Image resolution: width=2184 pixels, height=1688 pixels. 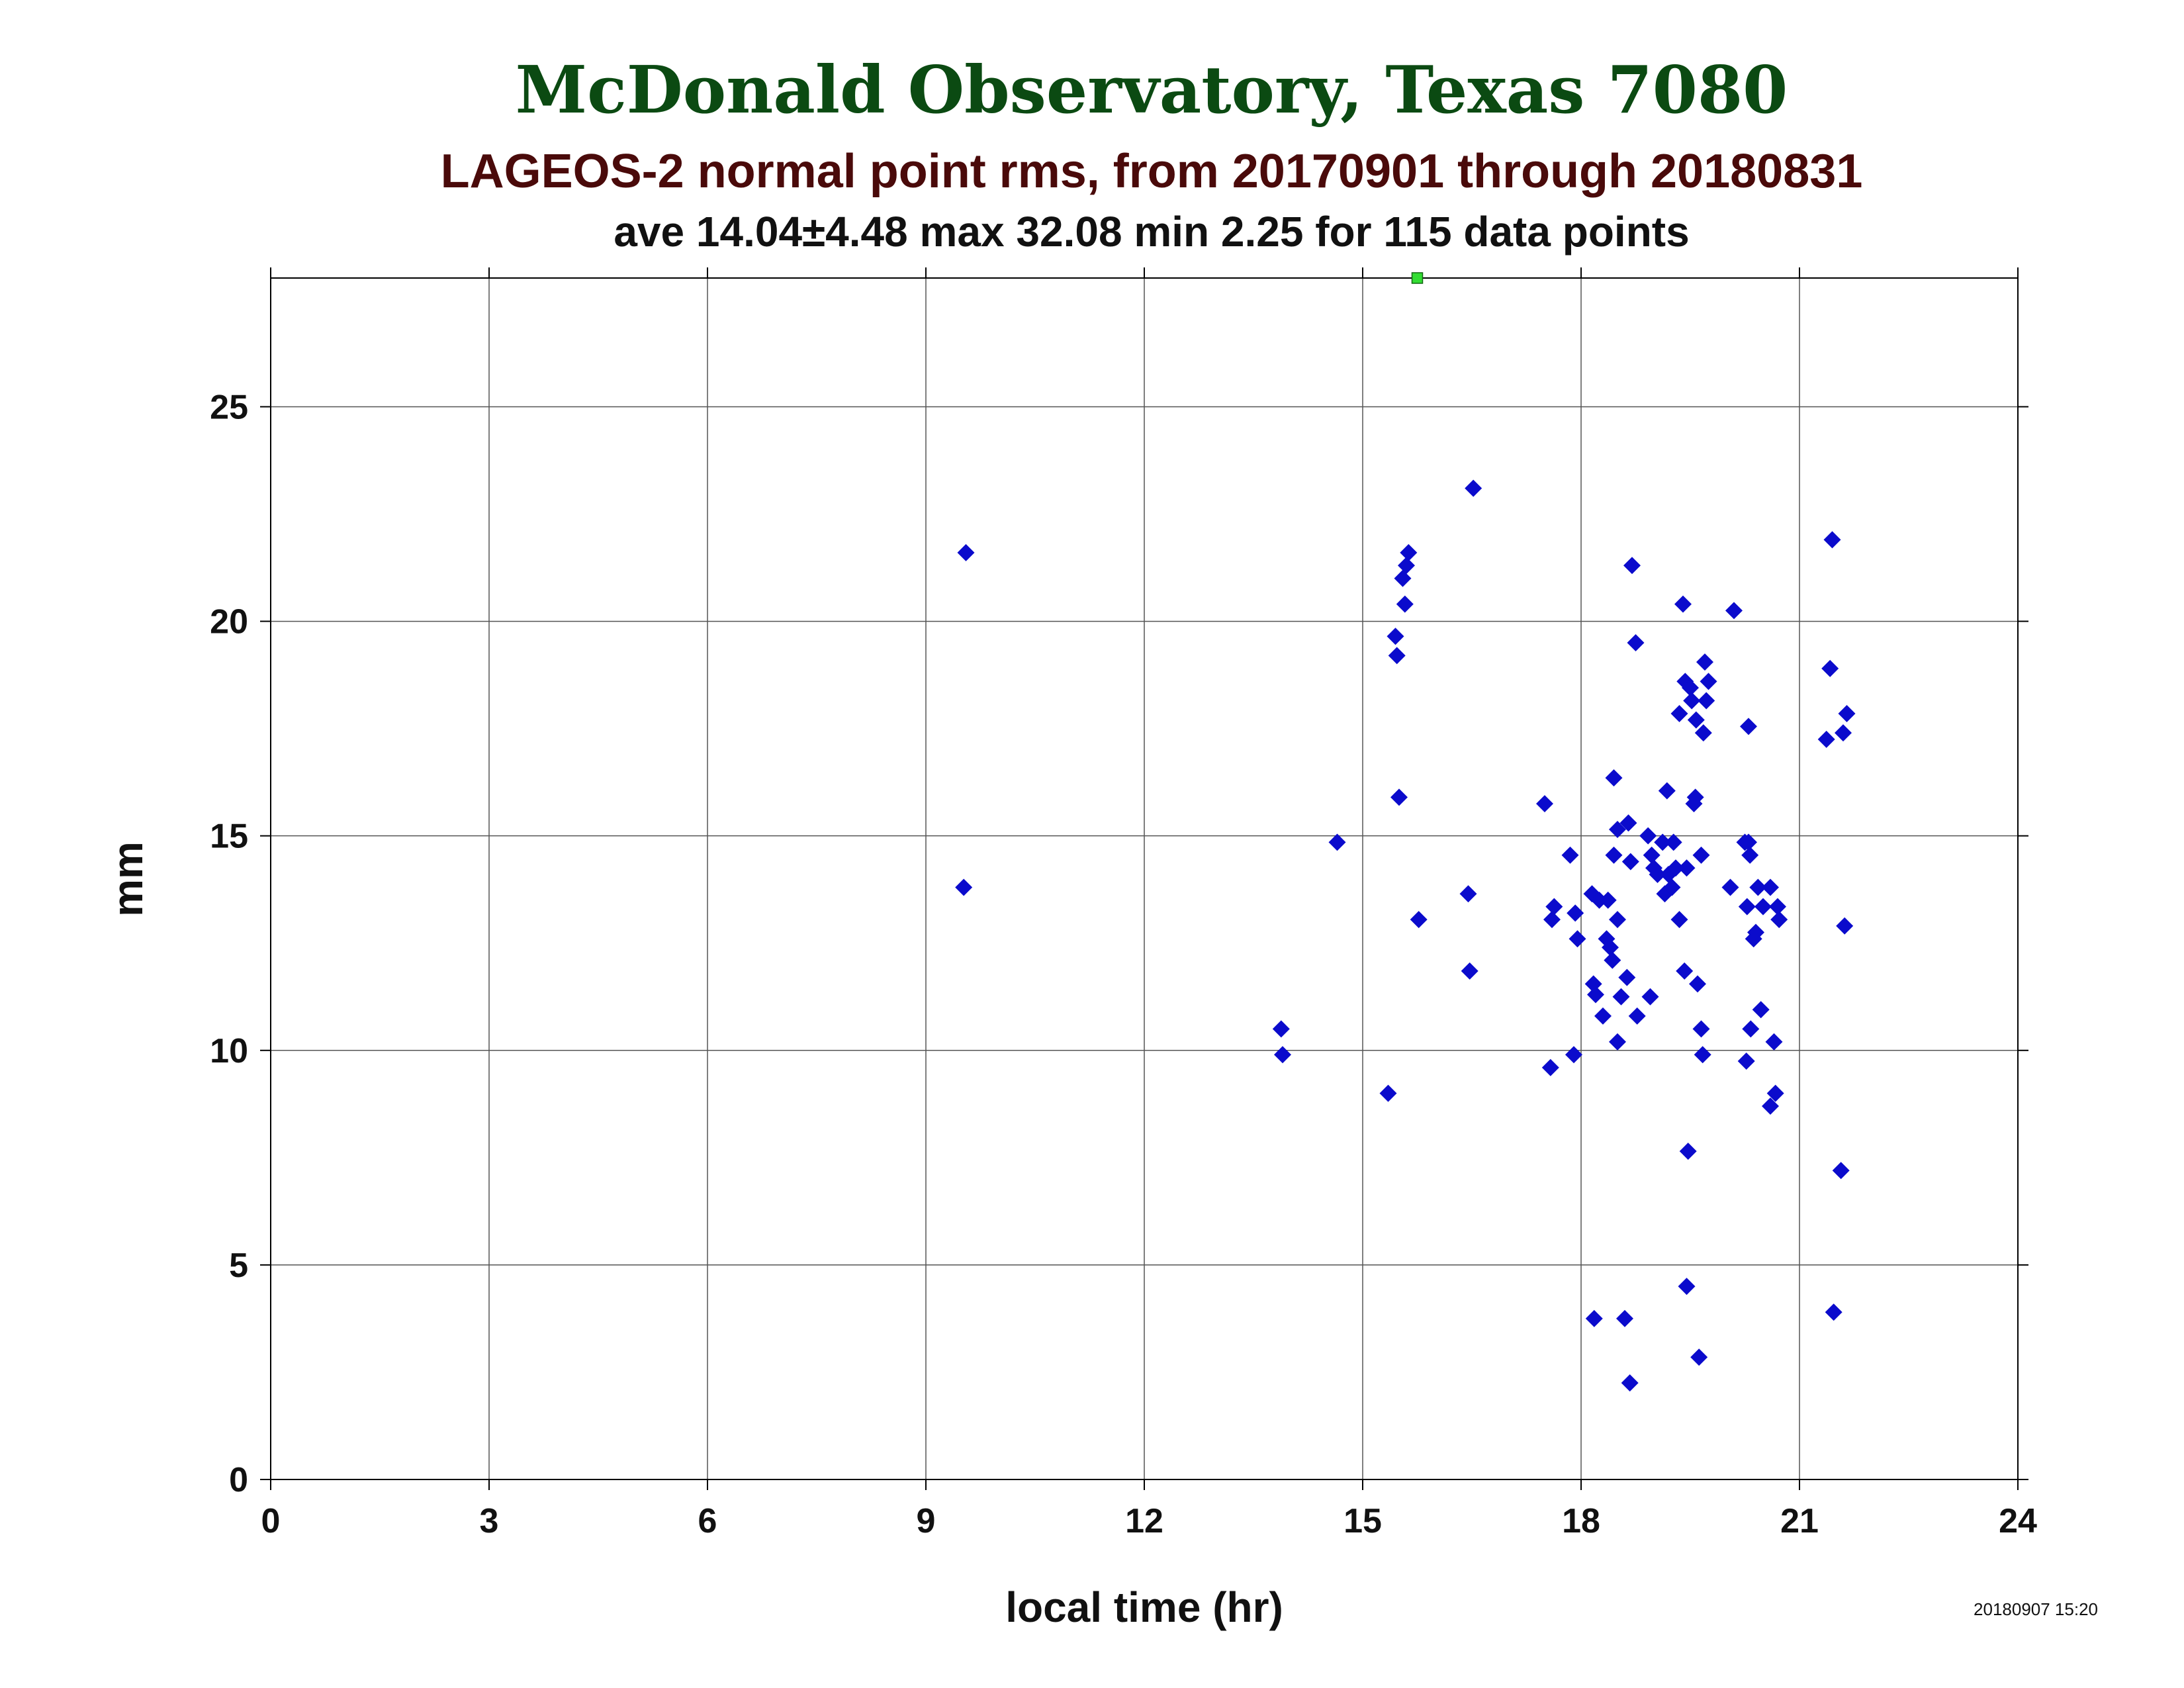 I want to click on y-tick-label: 5, so click(x=239, y=1265).